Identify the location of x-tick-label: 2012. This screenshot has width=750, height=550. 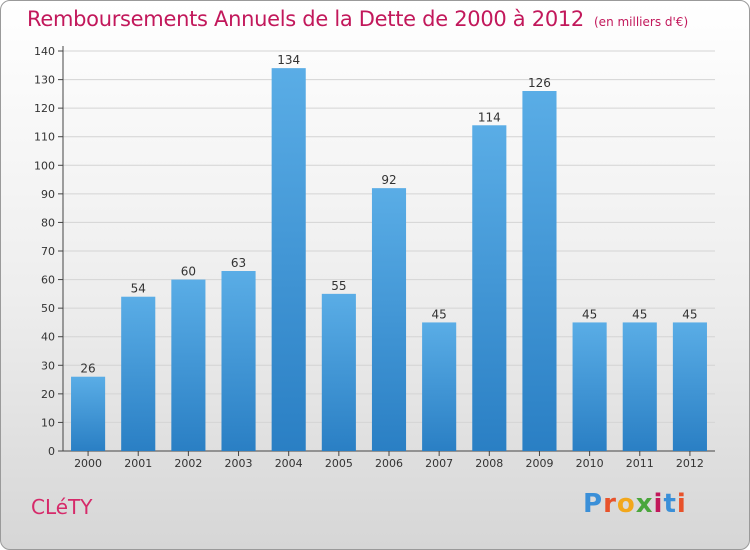
(690, 463).